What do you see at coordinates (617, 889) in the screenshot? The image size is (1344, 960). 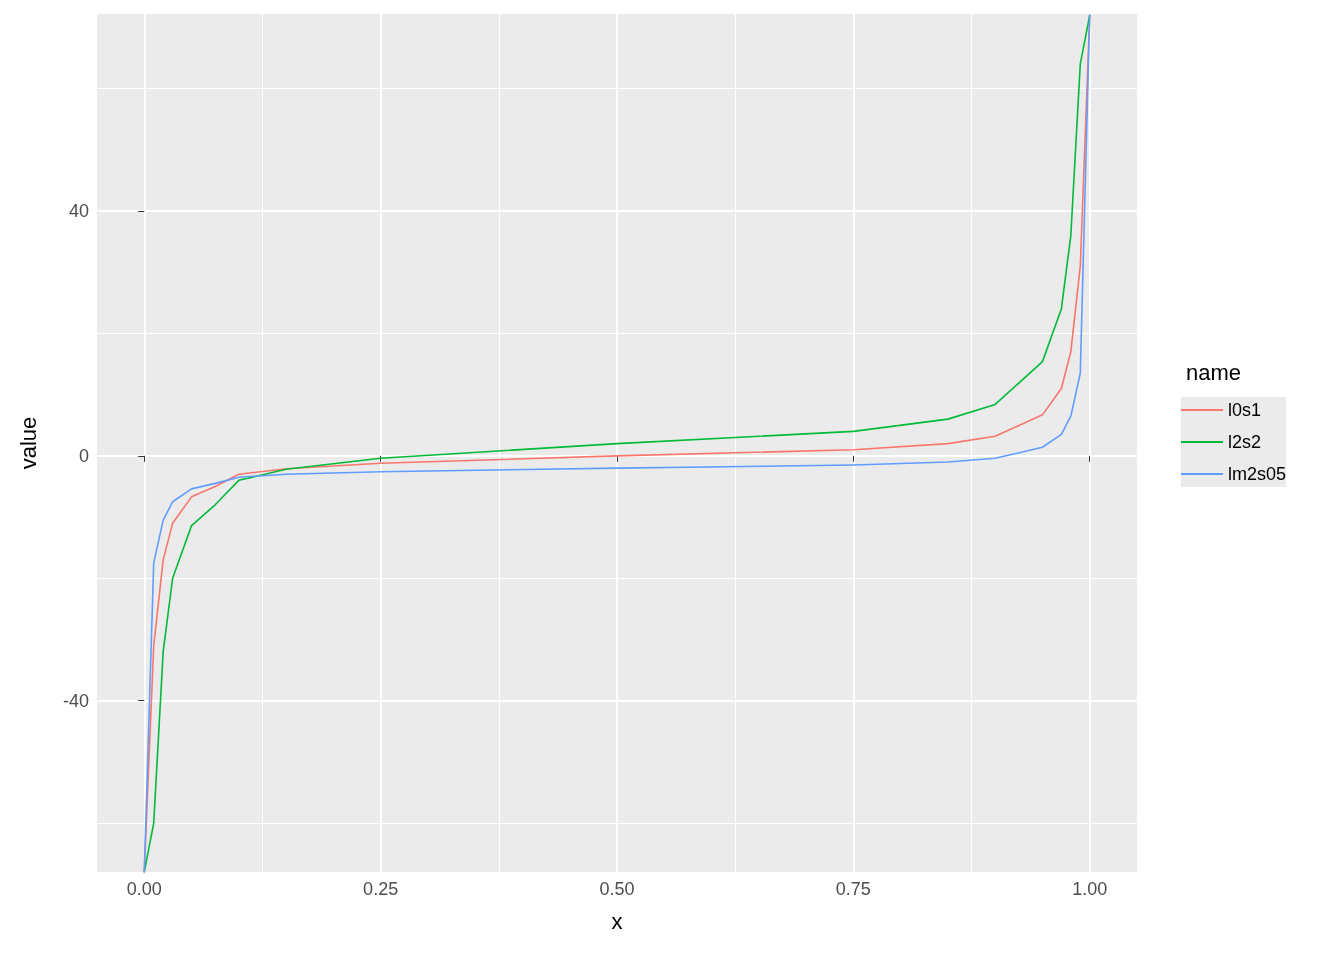 I see `x-tick-label: 0.50` at bounding box center [617, 889].